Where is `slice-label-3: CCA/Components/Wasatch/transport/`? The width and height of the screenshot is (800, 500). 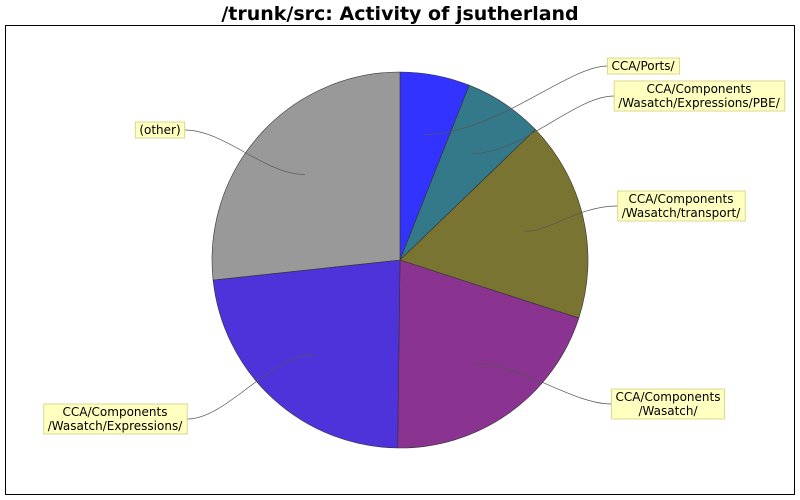
slice-label-3: CCA/Components/Wasatch/transport/ is located at coordinates (681, 206).